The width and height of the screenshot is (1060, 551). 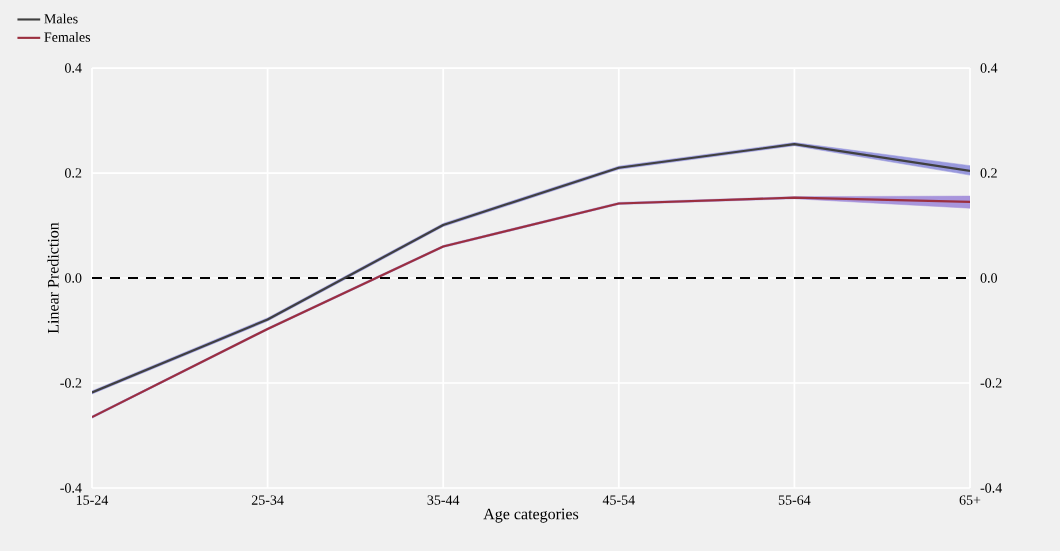 What do you see at coordinates (267, 500) in the screenshot?
I see `x-tick-label: 25-34` at bounding box center [267, 500].